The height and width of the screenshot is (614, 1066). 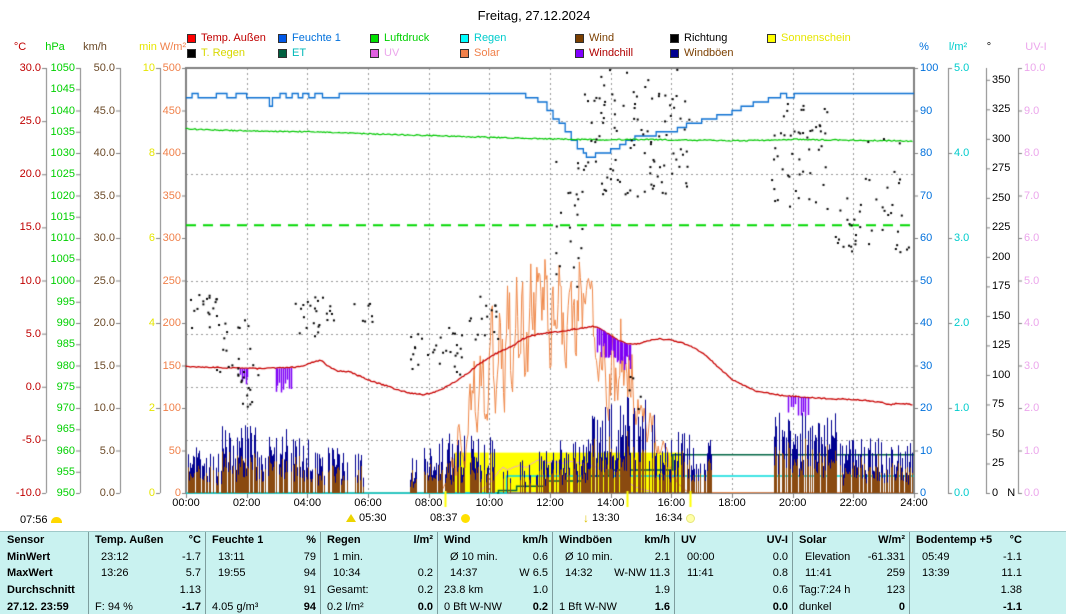 What do you see at coordinates (373, 518) in the screenshot?
I see `time-marker-label: 05:30` at bounding box center [373, 518].